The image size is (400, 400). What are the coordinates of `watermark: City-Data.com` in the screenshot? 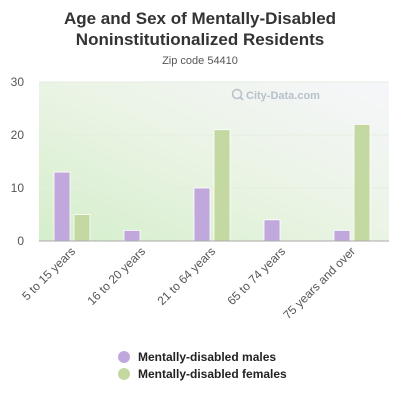 It's located at (275, 95).